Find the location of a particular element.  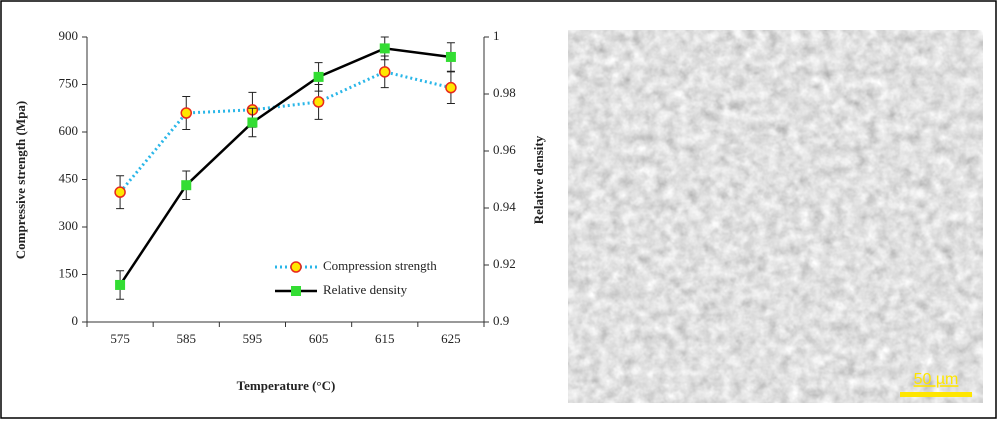

y2-tick-label: 1 is located at coordinates (496, 35).